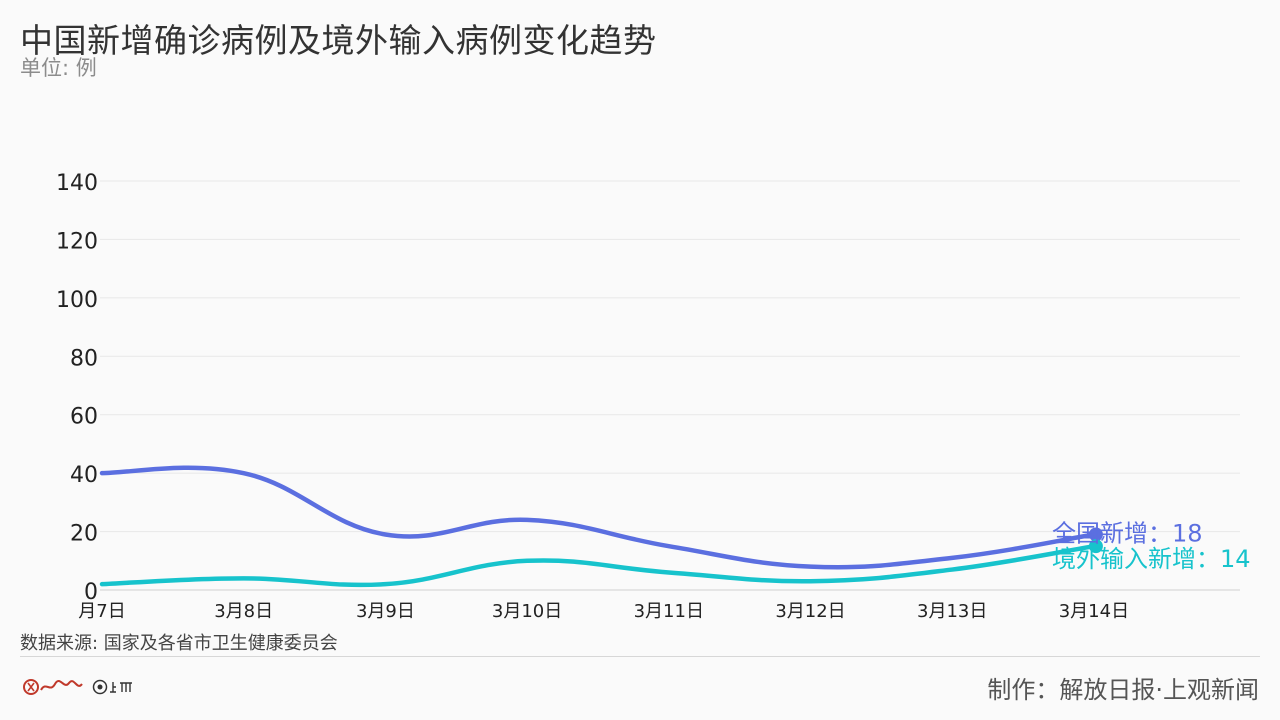  What do you see at coordinates (810, 611) in the screenshot?
I see `x-tick-label: 3月12日` at bounding box center [810, 611].